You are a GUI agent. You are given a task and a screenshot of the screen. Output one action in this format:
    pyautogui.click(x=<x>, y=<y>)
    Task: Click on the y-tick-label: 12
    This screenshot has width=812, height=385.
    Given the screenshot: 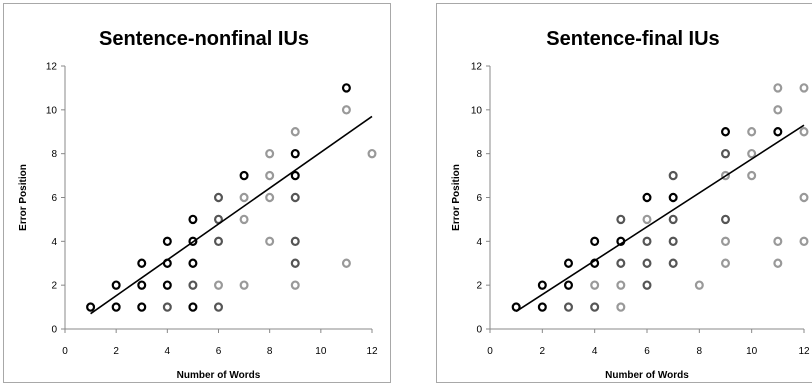 What is the action you would take?
    pyautogui.click(x=477, y=67)
    